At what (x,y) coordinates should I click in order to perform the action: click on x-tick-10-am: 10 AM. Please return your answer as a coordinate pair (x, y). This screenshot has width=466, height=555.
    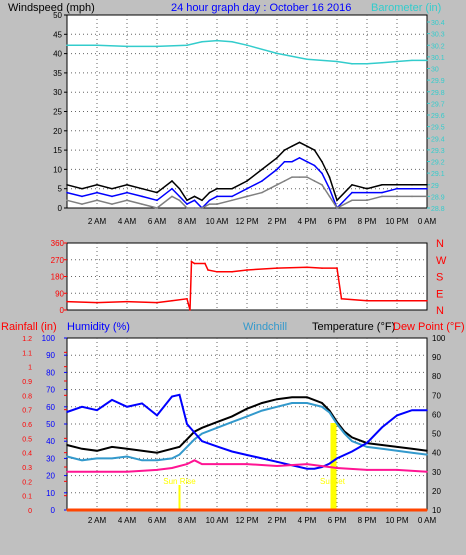
    Looking at the image, I should click on (217, 221).